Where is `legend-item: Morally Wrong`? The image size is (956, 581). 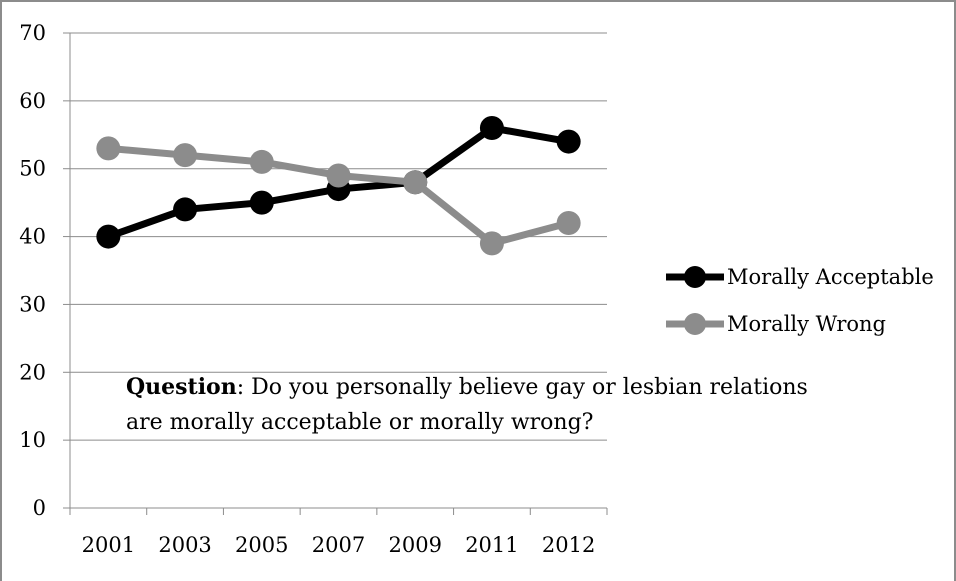
legend-item: Morally Wrong is located at coordinates (776, 324).